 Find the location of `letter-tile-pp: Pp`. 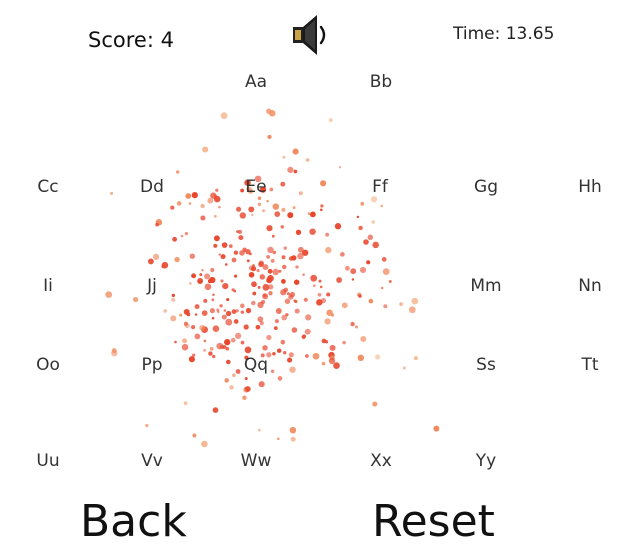

letter-tile-pp: Pp is located at coordinates (152, 365).